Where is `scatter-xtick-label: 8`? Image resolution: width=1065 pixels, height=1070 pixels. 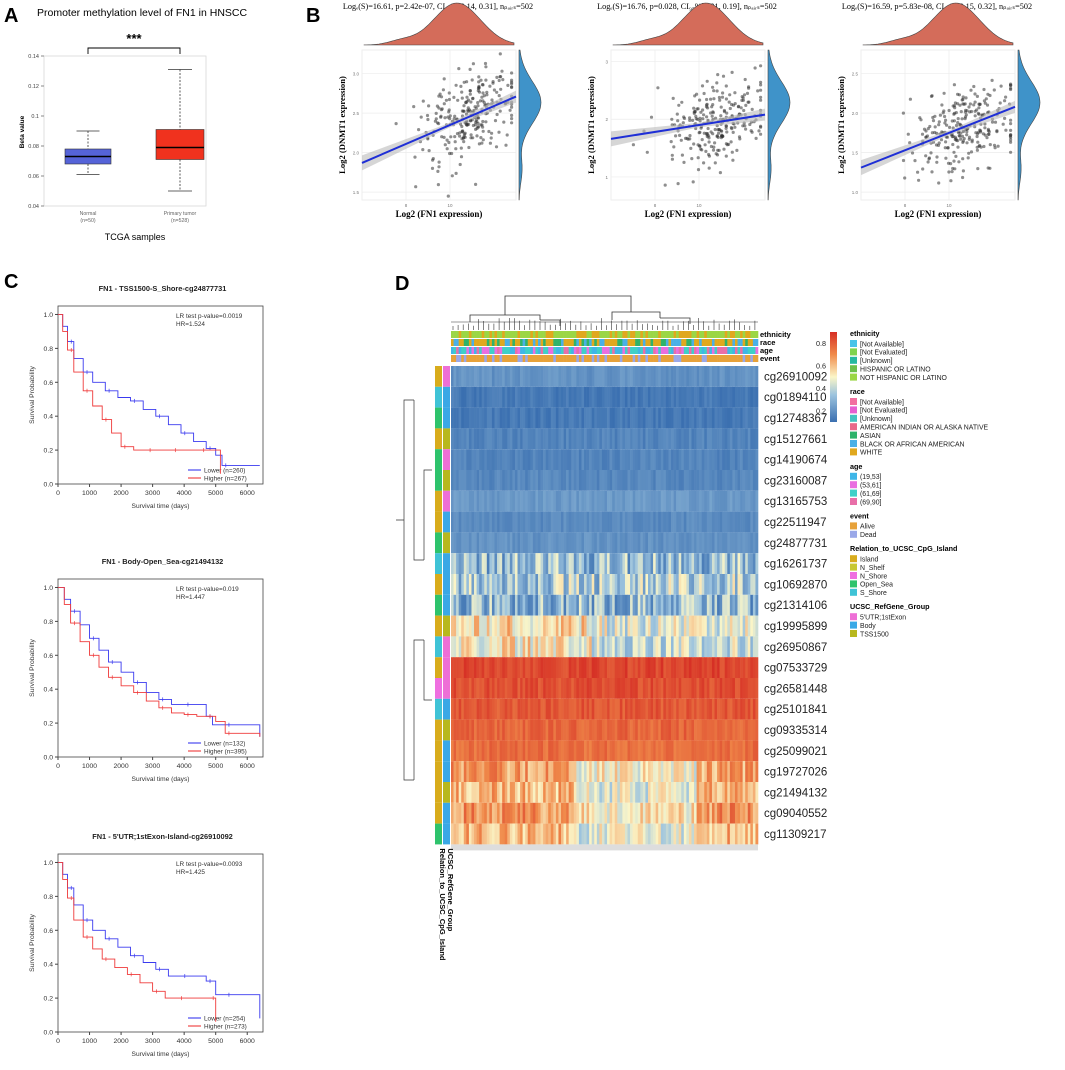 scatter-xtick-label: 8 is located at coordinates (406, 205).